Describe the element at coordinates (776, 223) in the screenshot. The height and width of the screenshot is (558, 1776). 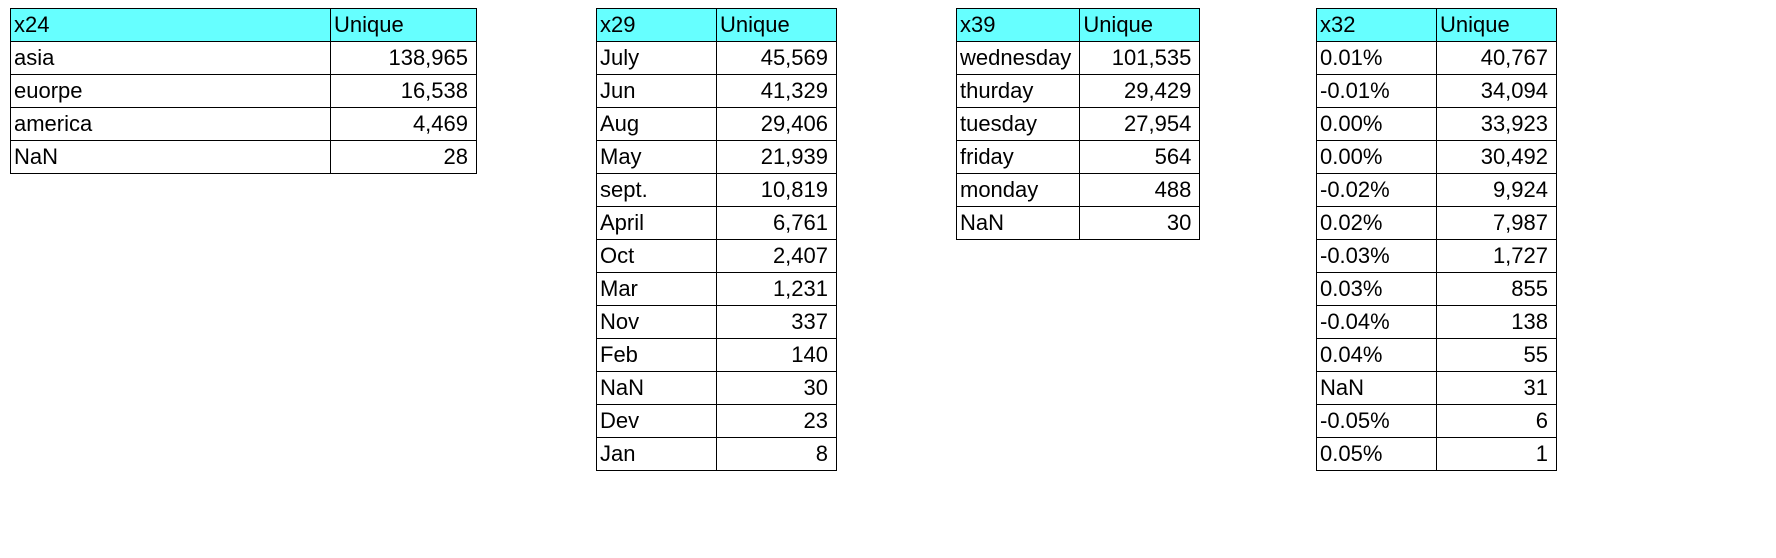
I see `unique-count-cell: 6,761` at that location.